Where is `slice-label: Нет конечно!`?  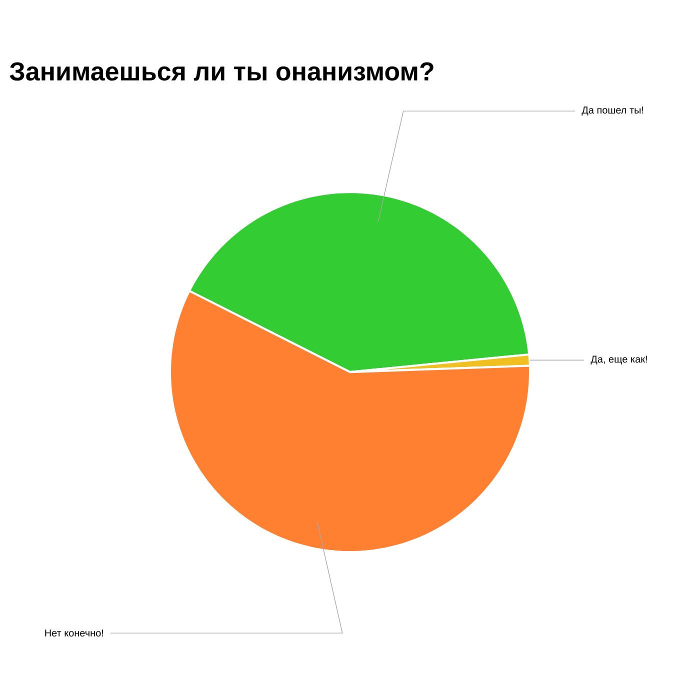 slice-label: Нет конечно! is located at coordinates (74, 633).